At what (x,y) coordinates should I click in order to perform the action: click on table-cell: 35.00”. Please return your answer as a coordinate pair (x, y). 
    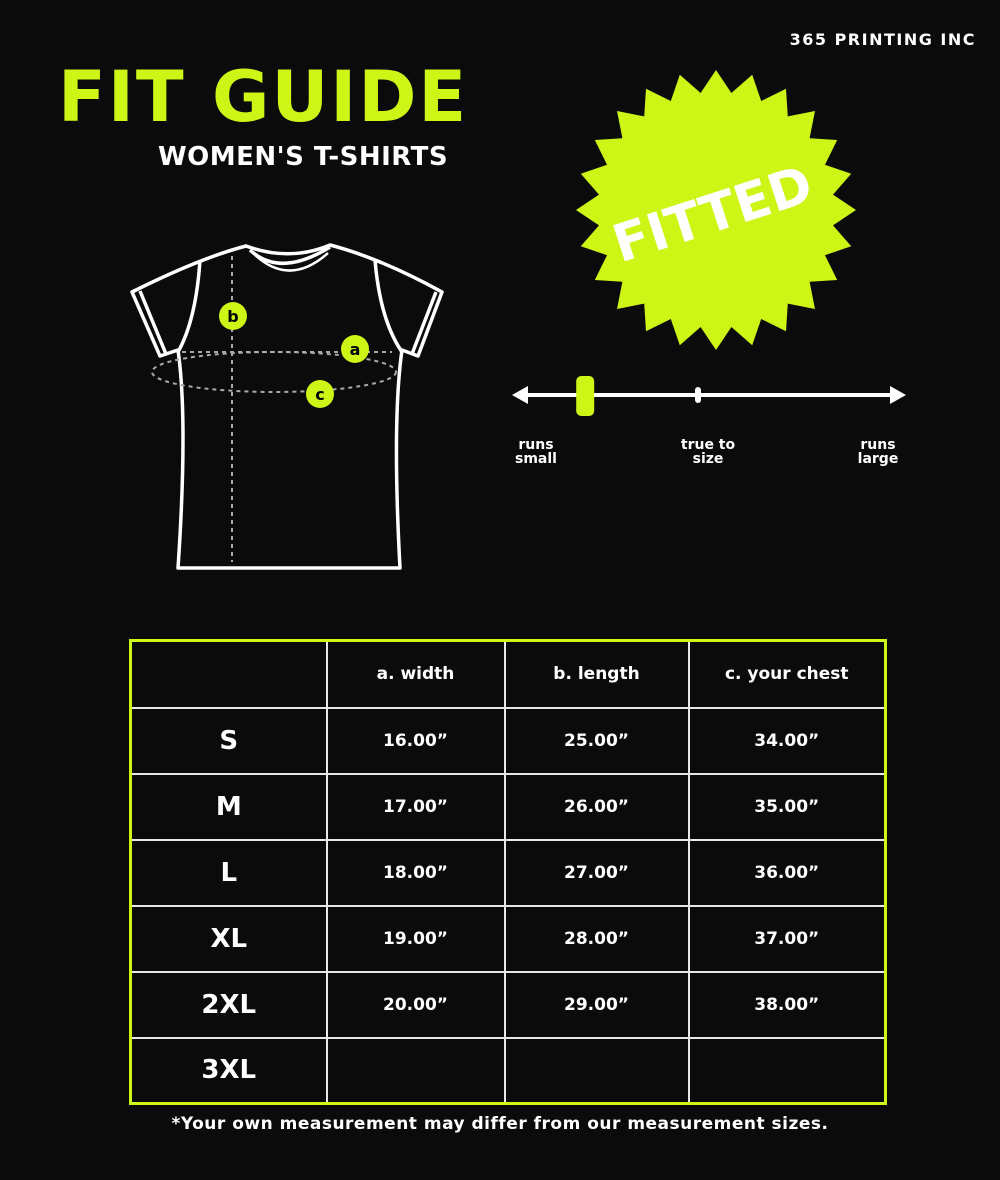
    Looking at the image, I should click on (787, 806).